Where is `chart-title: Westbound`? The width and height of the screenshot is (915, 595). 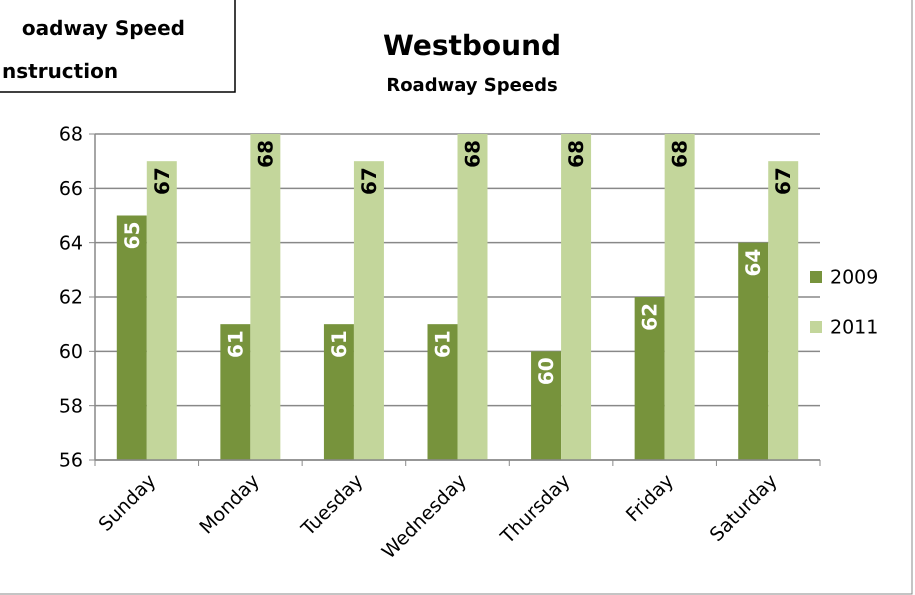
chart-title: Westbound is located at coordinates (472, 45).